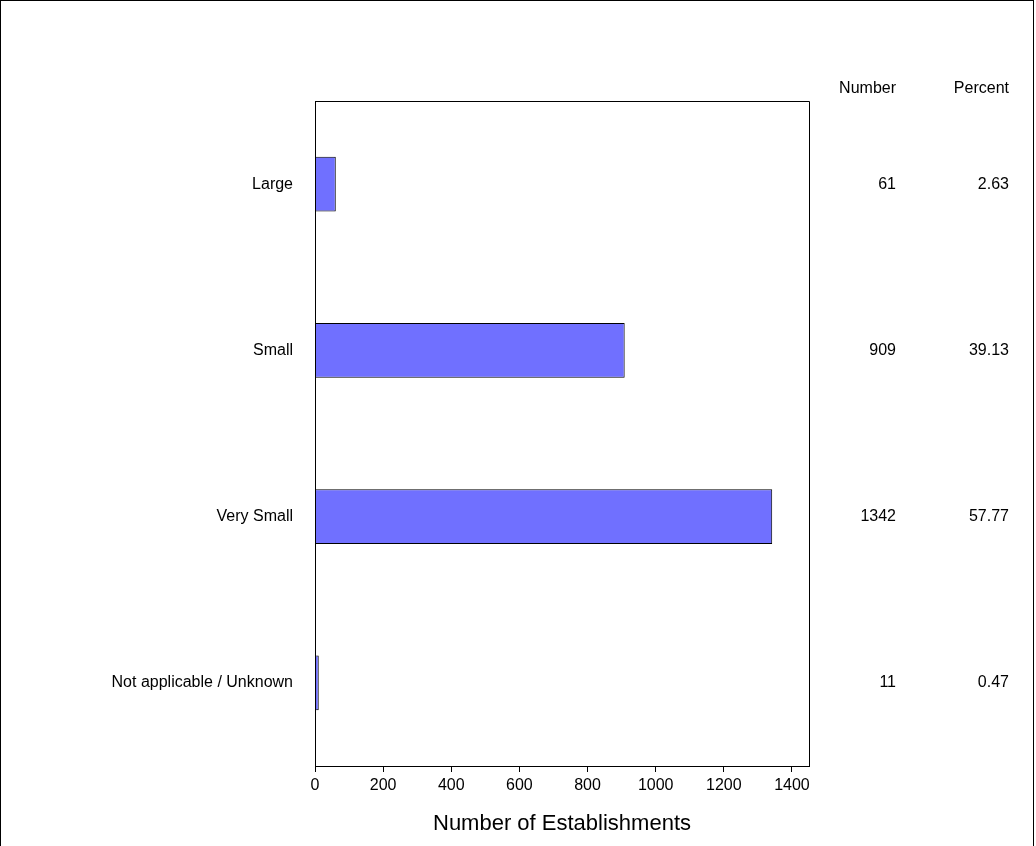  I want to click on y-tick-label: Small, so click(272, 349).